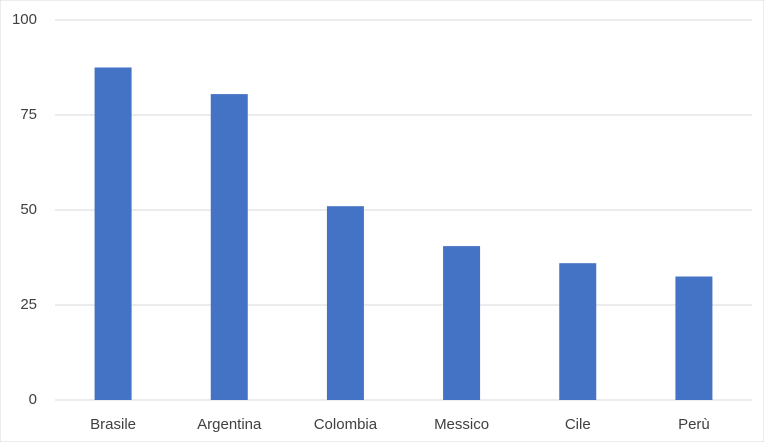 The height and width of the screenshot is (442, 764). Describe the element at coordinates (229, 424) in the screenshot. I see `x-tick-label: Argentina` at that location.